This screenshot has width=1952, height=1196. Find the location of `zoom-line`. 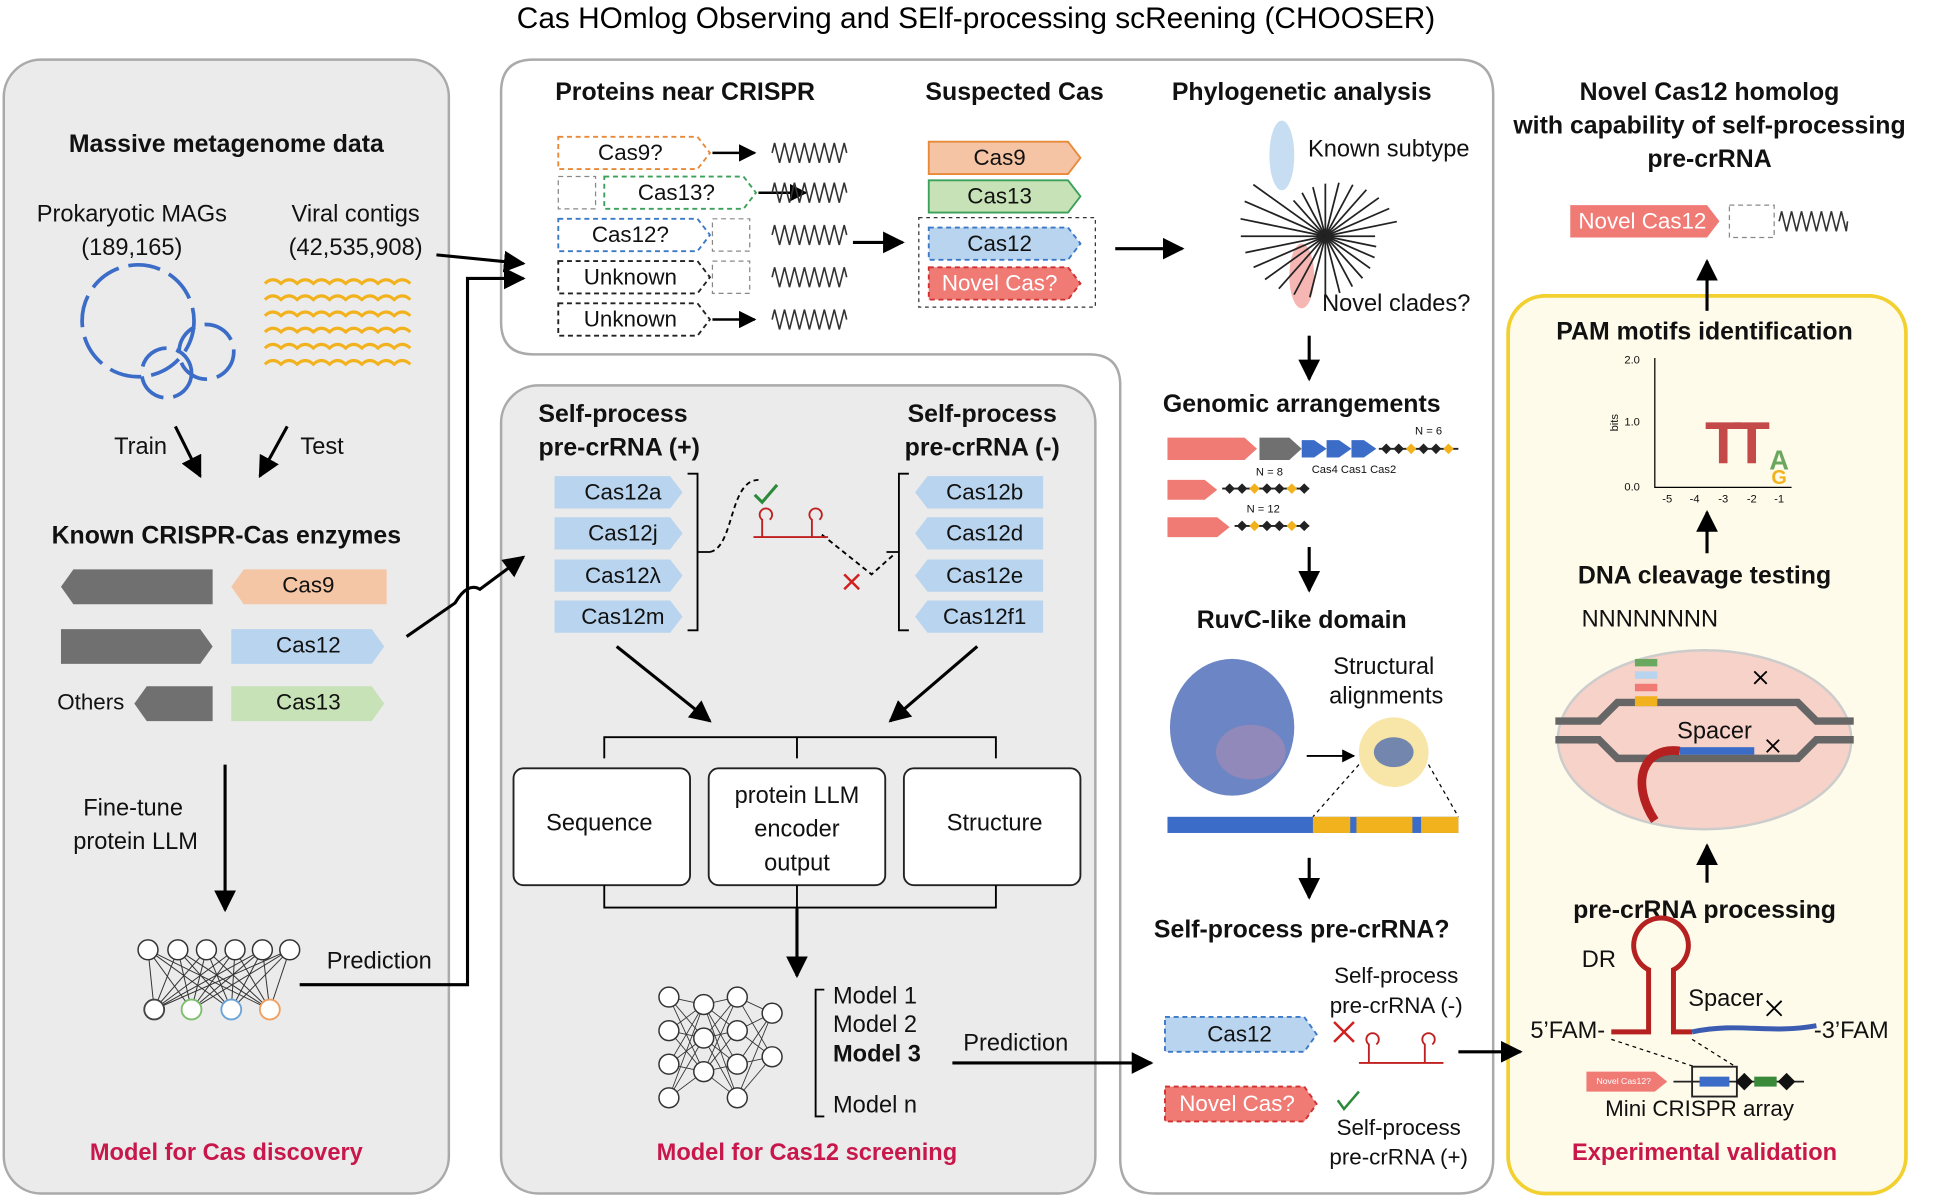

zoom-line is located at coordinates (1385, 791).